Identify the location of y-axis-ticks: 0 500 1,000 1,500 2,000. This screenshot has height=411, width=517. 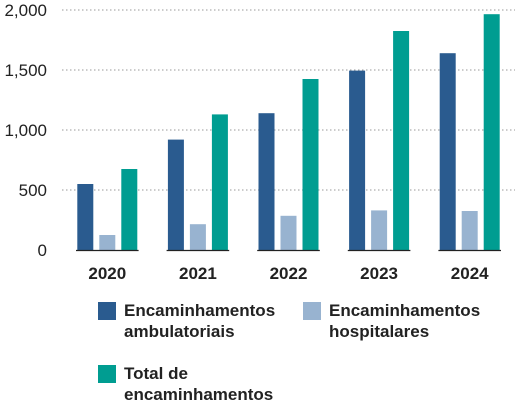
(25, 130).